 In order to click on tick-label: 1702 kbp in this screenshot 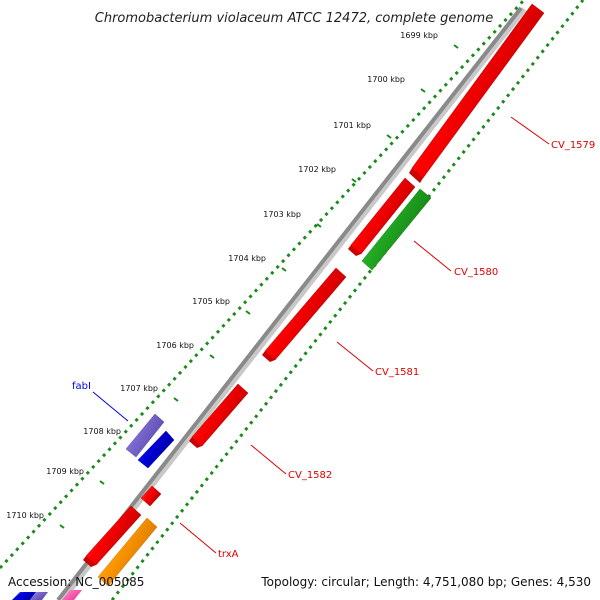, I will do `click(317, 169)`.